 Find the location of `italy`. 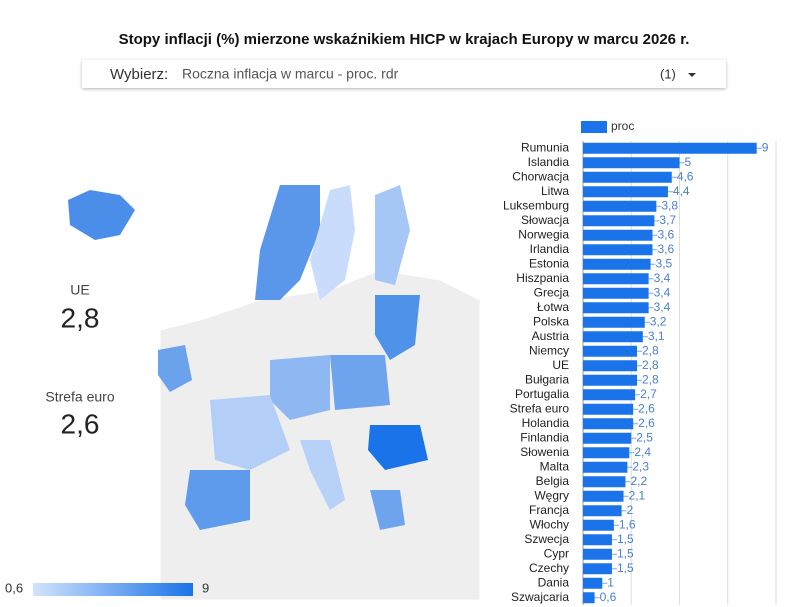

italy is located at coordinates (322, 475).